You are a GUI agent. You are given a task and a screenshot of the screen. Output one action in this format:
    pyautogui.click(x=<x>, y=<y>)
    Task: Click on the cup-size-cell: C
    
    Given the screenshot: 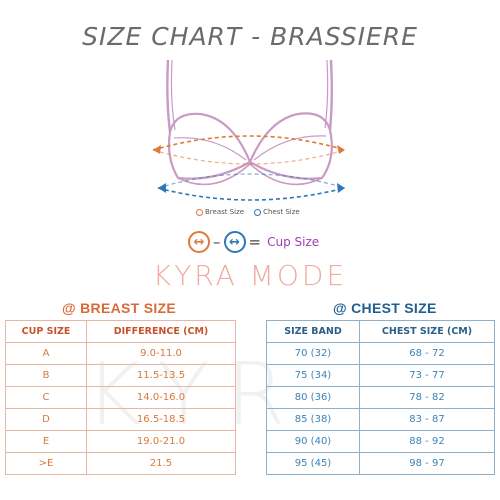 What is the action you would take?
    pyautogui.click(x=46, y=397)
    